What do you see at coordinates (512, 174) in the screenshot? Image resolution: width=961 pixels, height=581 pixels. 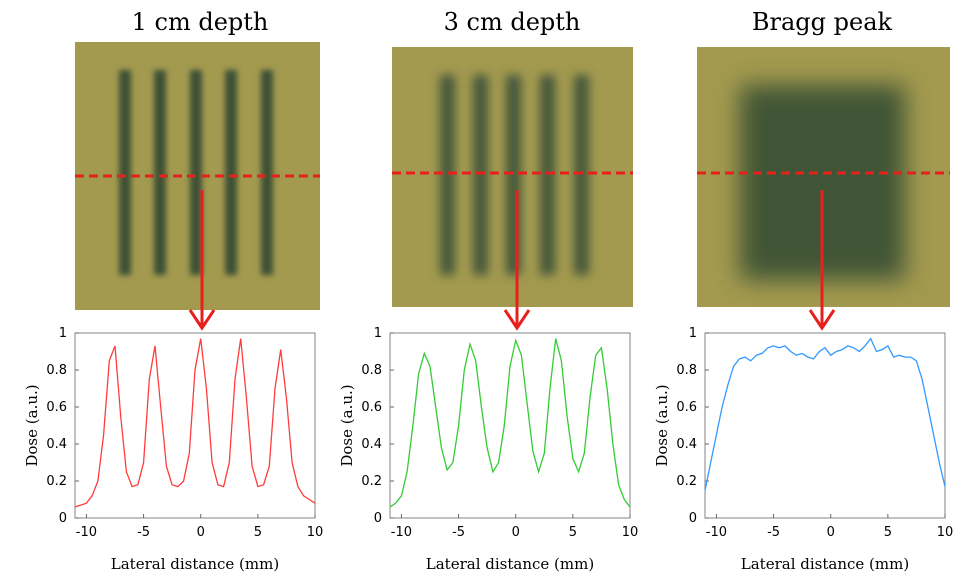 I see `profile-lines` at bounding box center [512, 174].